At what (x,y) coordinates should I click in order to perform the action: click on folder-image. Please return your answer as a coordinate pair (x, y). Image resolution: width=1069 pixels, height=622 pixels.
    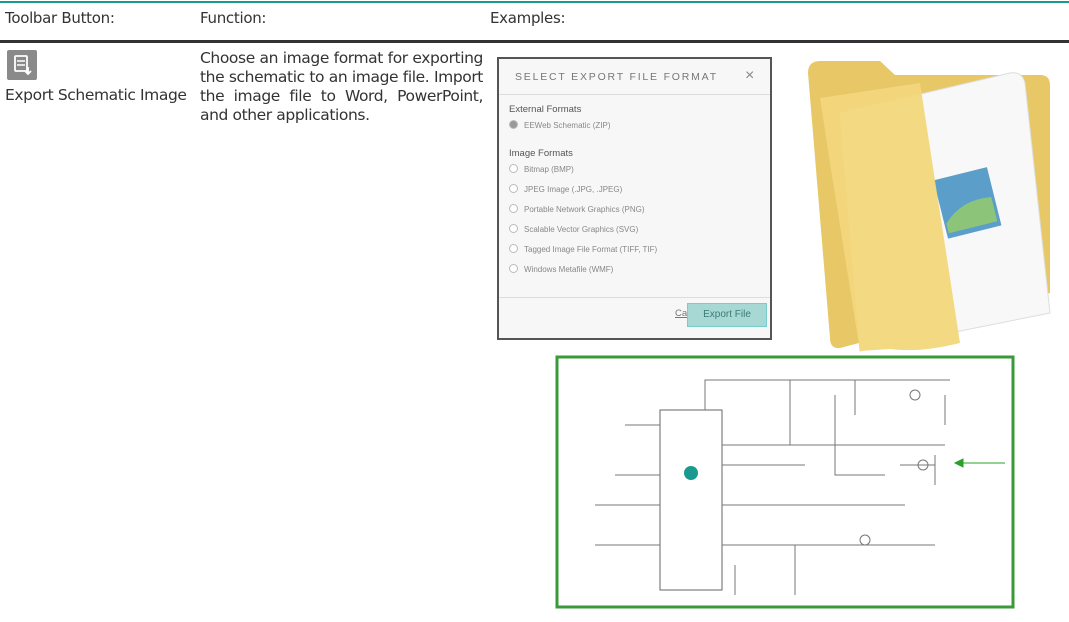
    Looking at the image, I should click on (929, 206).